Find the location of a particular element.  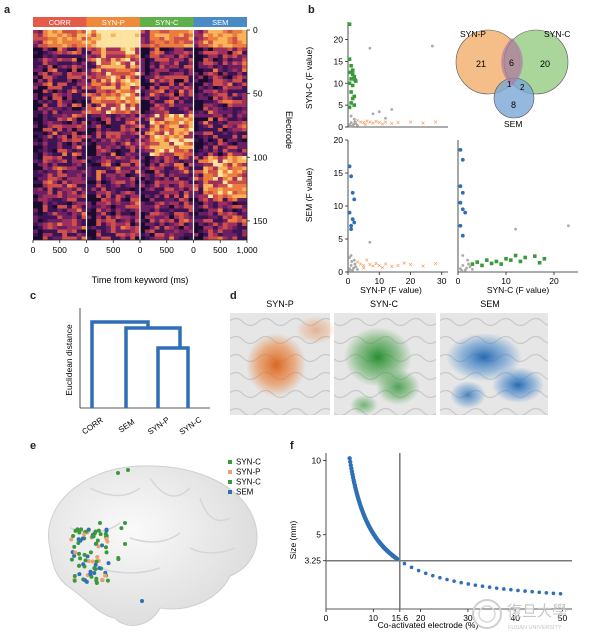

dendrogram-ylabel: Euclidean distance is located at coordinates (69, 360).